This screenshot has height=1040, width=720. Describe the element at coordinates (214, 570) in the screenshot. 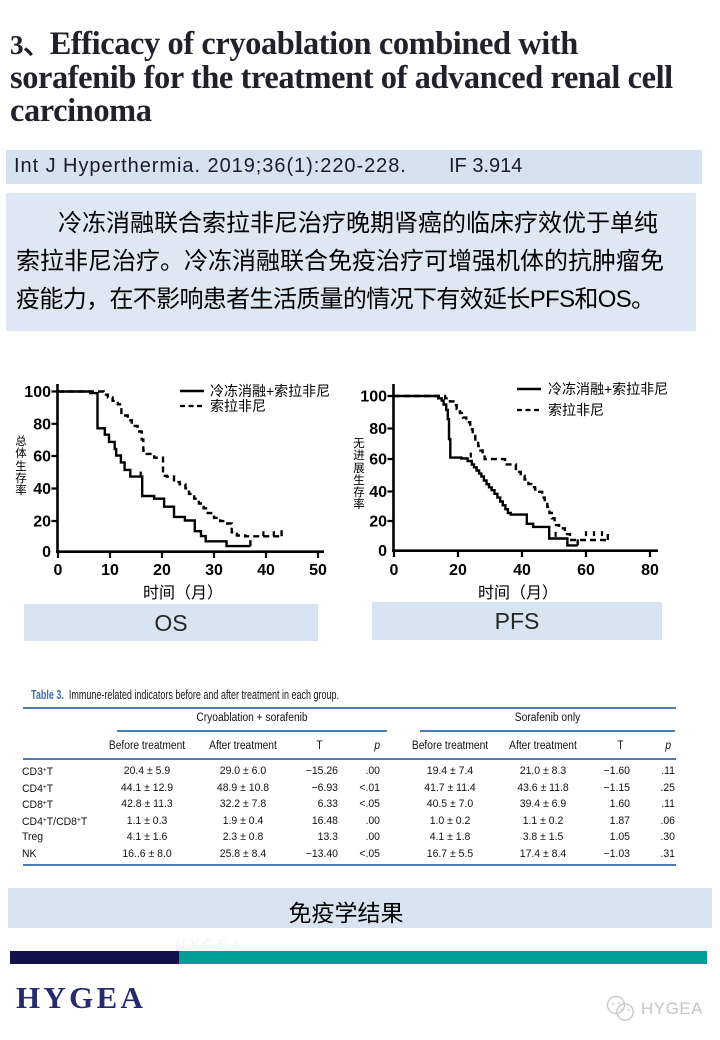

I see `svg-text: 30` at that location.